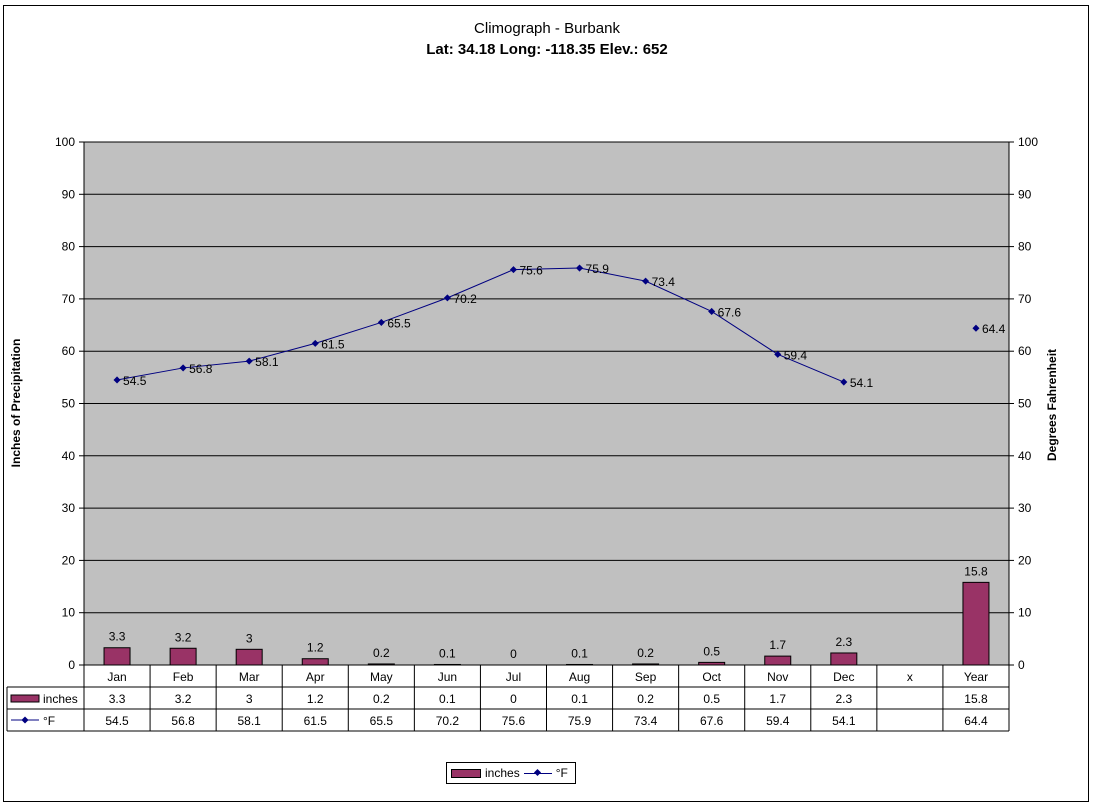  I want to click on category-label: Mar, so click(249, 677).